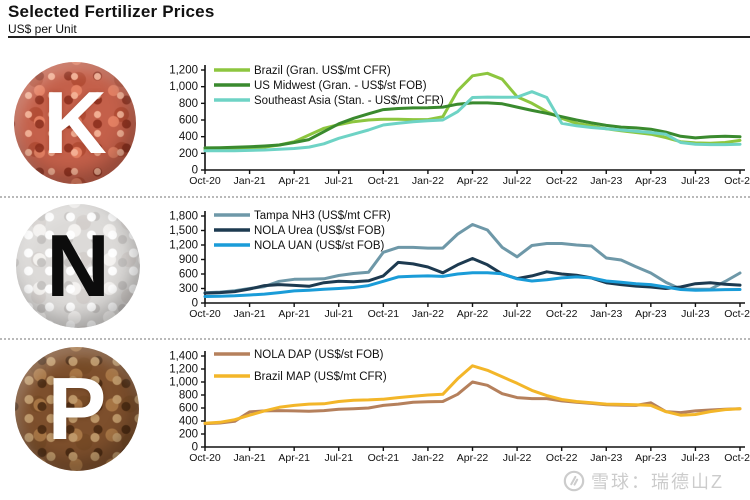  I want to click on legend-label-tampa-nh3-us-mt-cfr: Tampa NH3 (US$/mt CFR), so click(322, 216).